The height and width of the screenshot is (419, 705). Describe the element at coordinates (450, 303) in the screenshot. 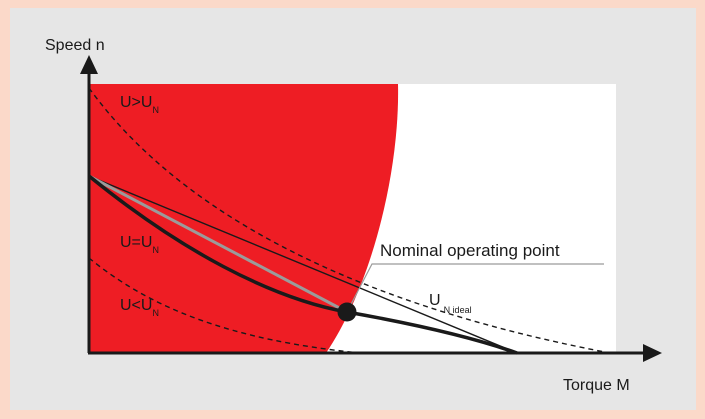

I see `label-u-nominal-ideal: UN ideal` at that location.